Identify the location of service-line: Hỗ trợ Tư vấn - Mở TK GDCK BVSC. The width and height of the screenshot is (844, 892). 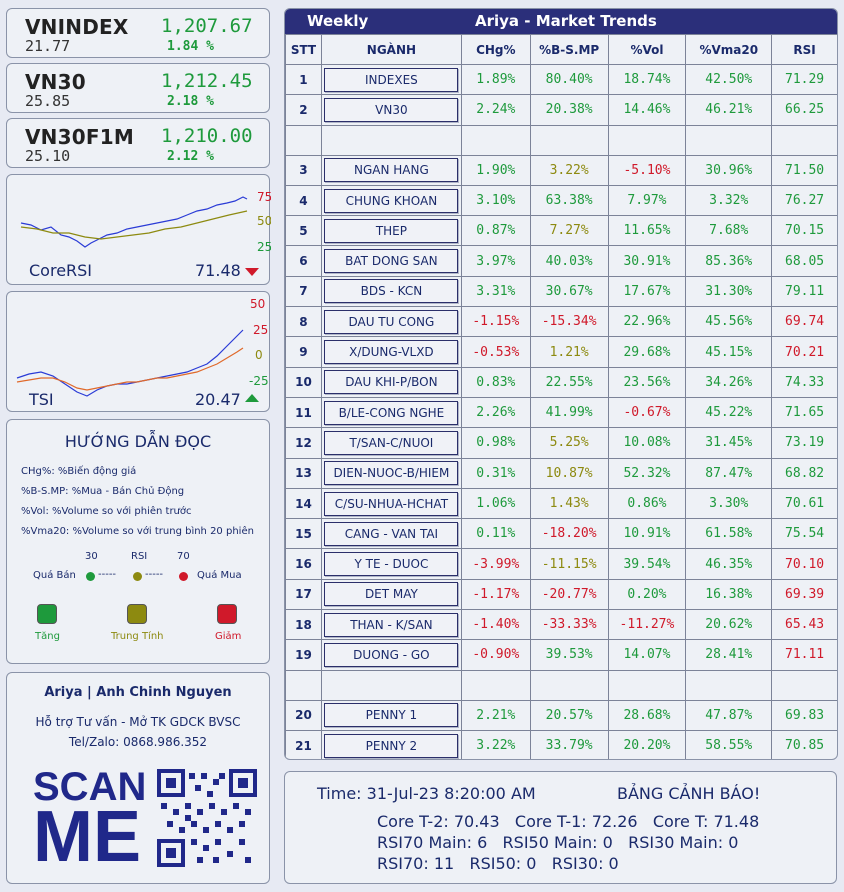
(138, 722).